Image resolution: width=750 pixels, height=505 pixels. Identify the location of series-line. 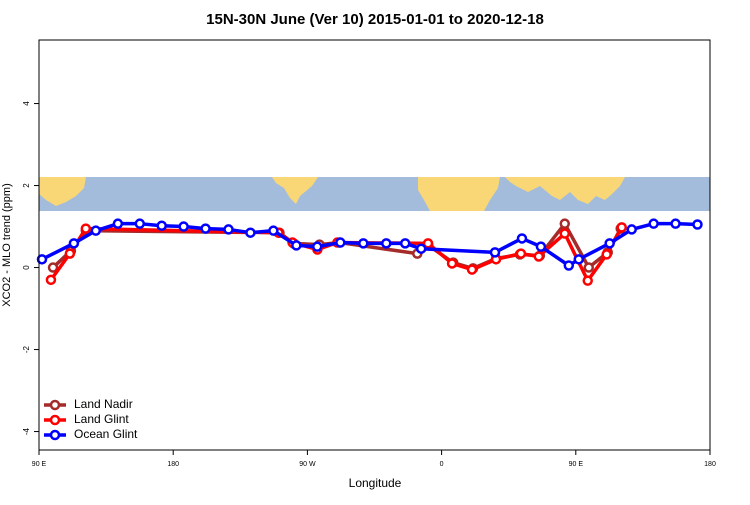
(369, 244).